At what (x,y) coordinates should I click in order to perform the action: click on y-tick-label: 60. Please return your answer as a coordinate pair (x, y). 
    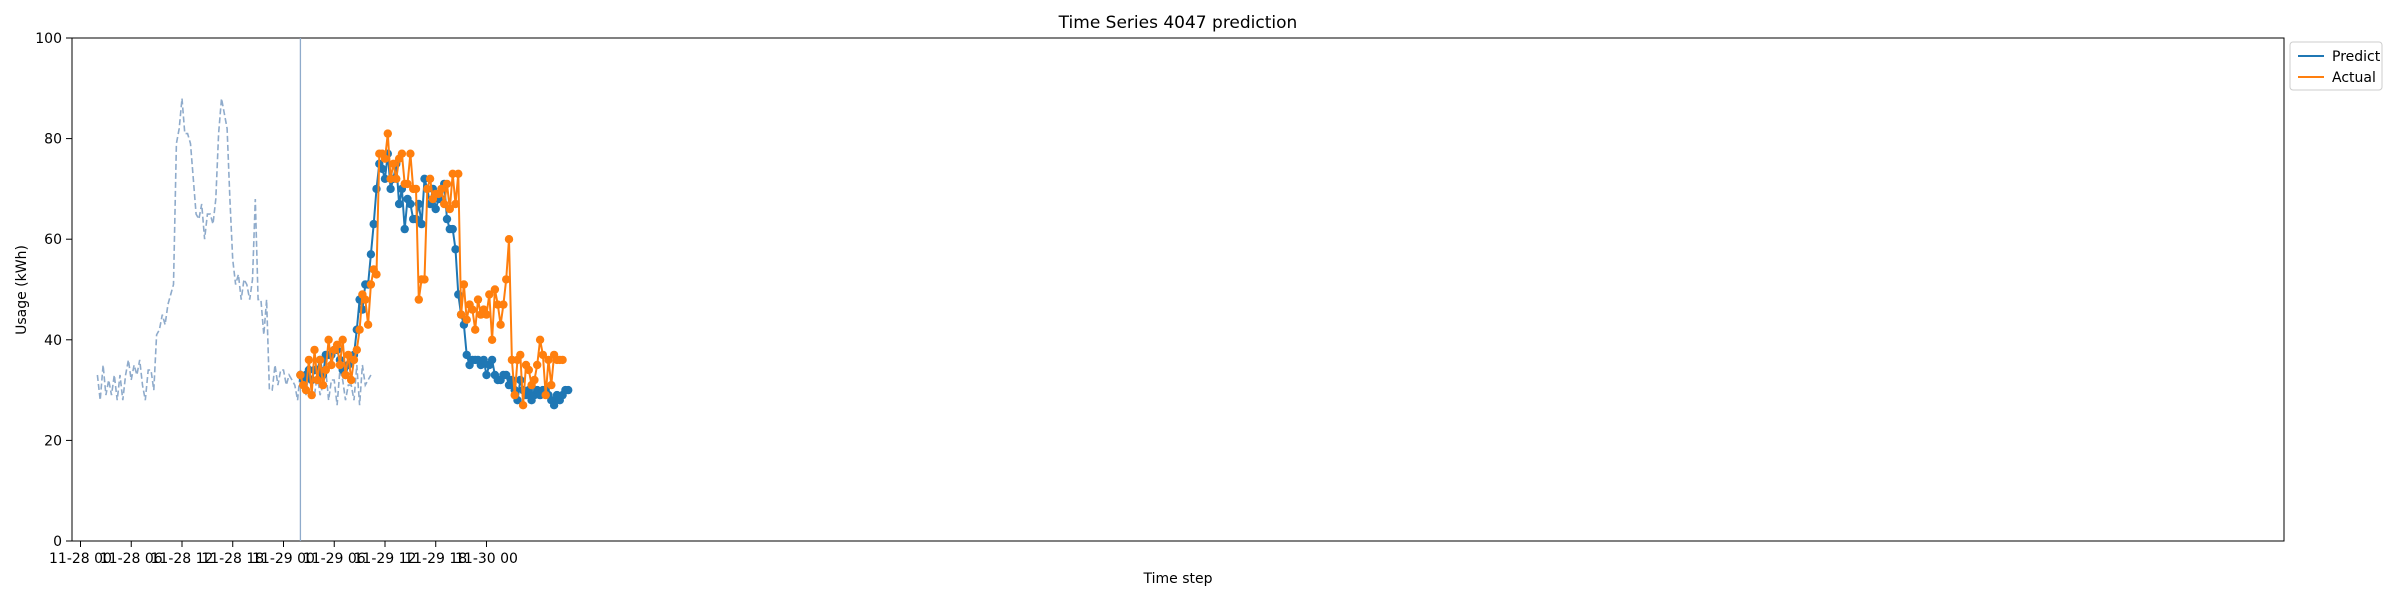
    Looking at the image, I should click on (53, 240).